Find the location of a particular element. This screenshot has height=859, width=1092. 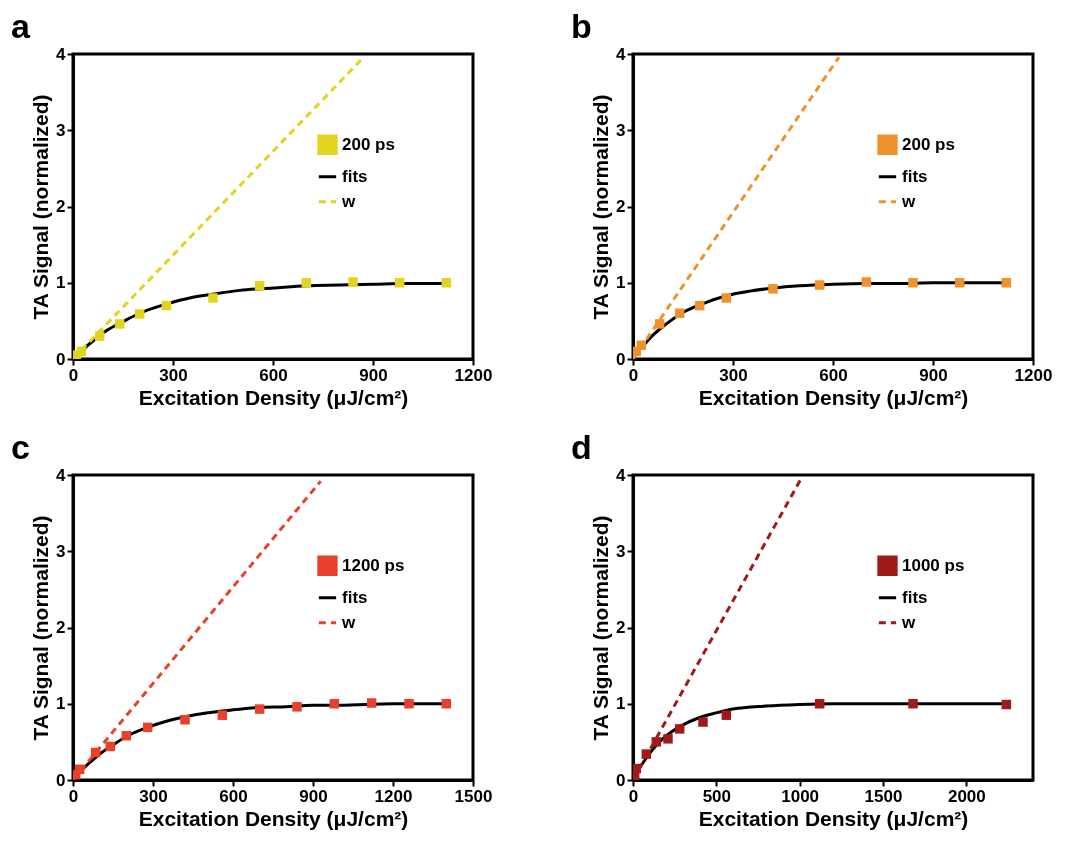

chart-title: d is located at coordinates (581, 447).